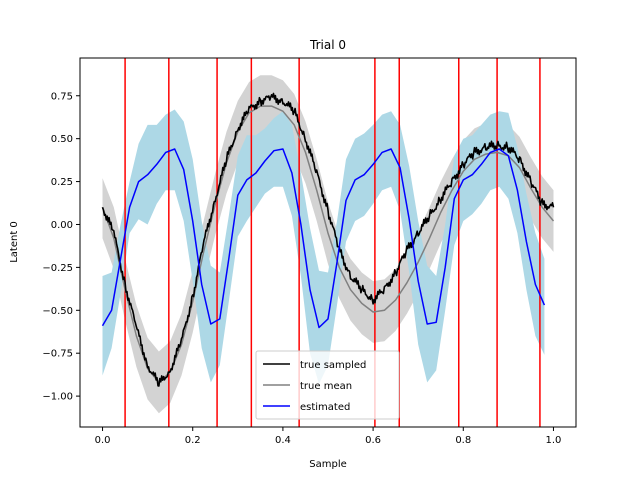 This screenshot has width=640, height=480. Describe the element at coordinates (327, 45) in the screenshot. I see `chart-title: Trial 0` at that location.